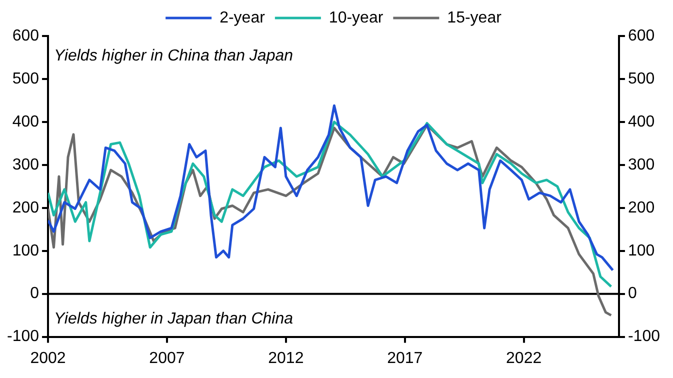 The image size is (673, 378). Describe the element at coordinates (243, 17) in the screenshot. I see `legend-label: 2-year` at that location.